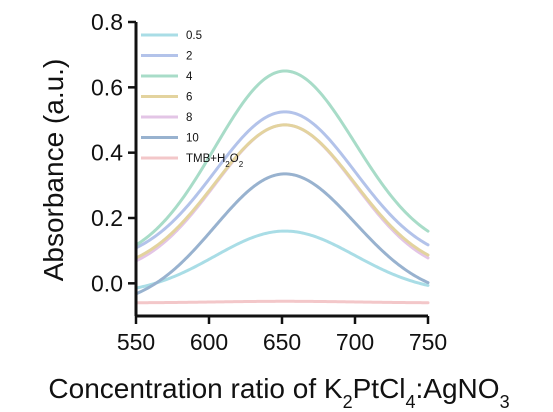 The image size is (553, 412). What do you see at coordinates (136, 342) in the screenshot?
I see `x-tick-label: 550` at bounding box center [136, 342].